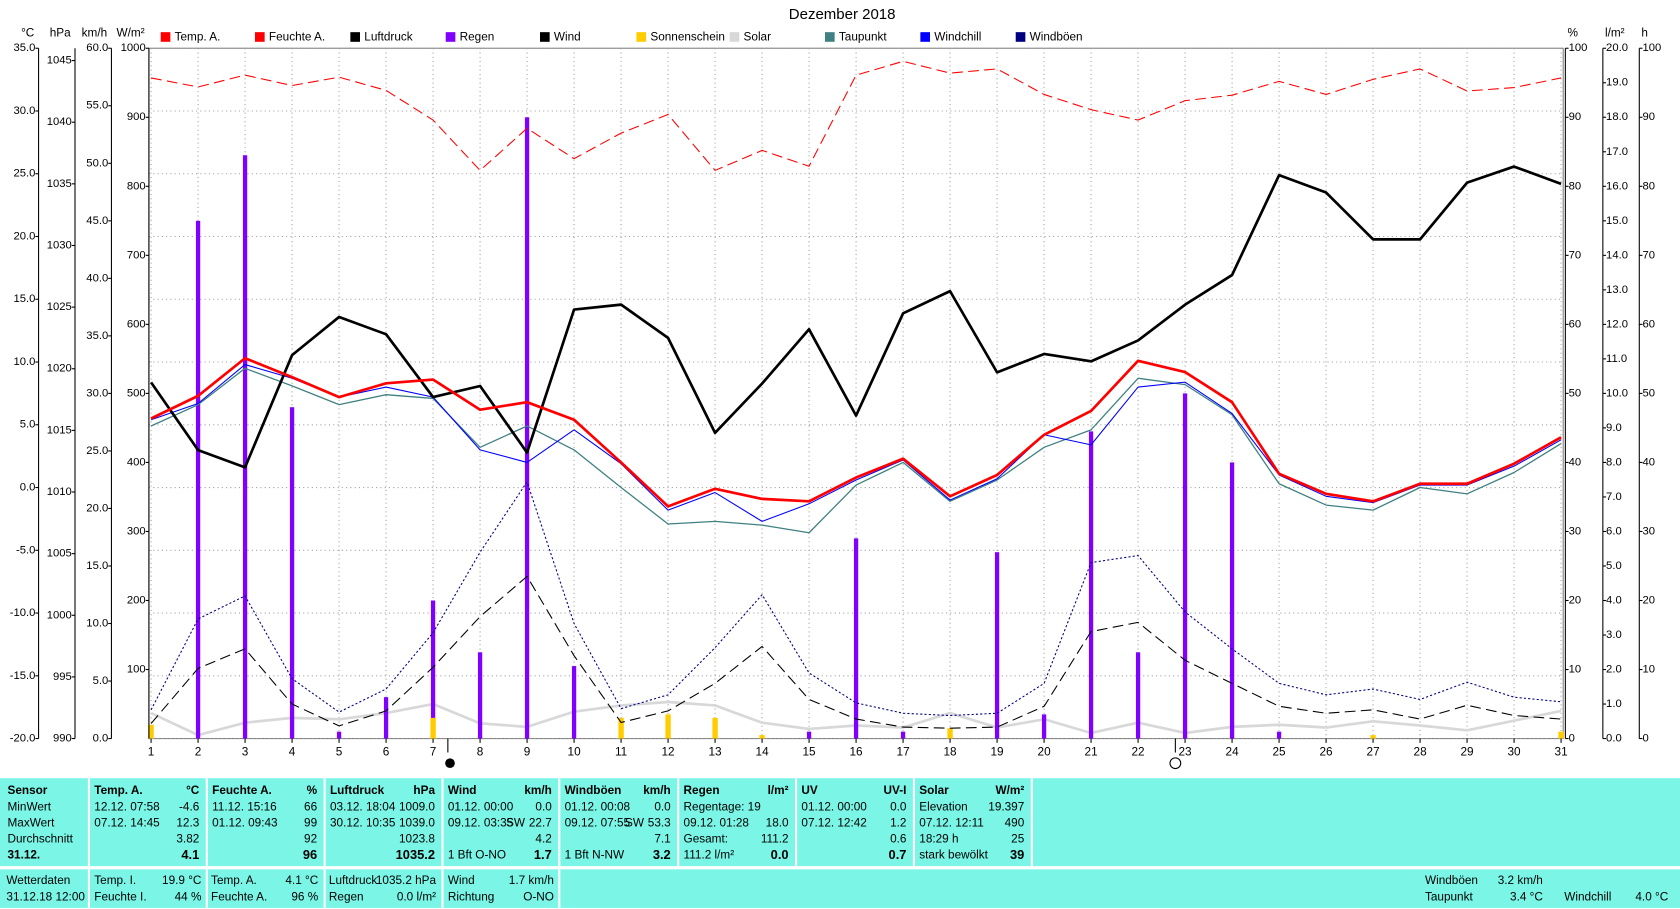  I want to click on y-tick-label: 900, so click(136, 117).